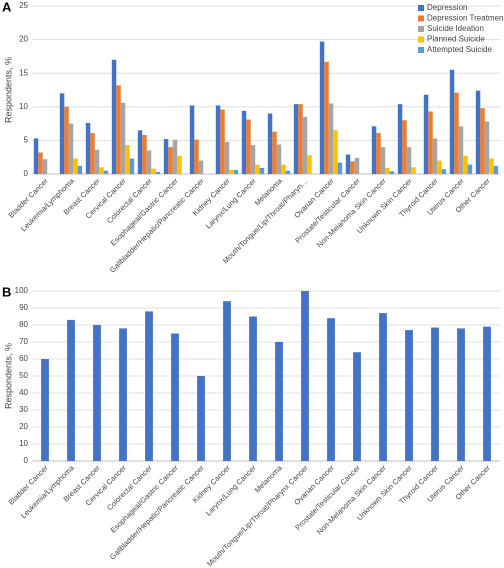 This screenshot has width=504, height=568. What do you see at coordinates (23, 106) in the screenshot?
I see `y-tick-label: 10` at bounding box center [23, 106].